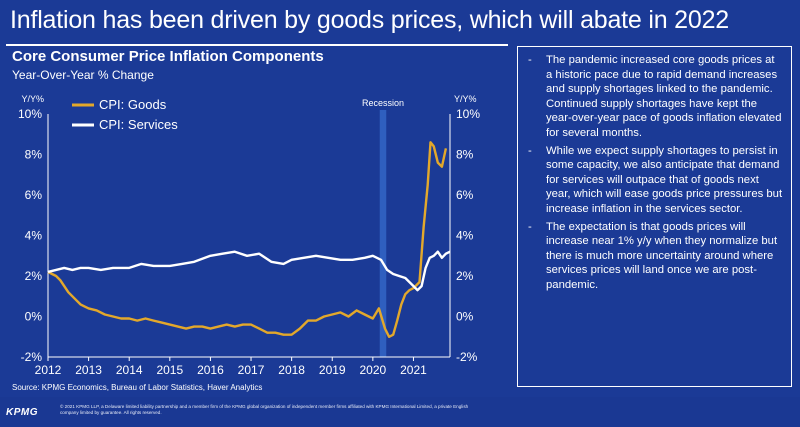 The height and width of the screenshot is (427, 800). What do you see at coordinates (34, 195) in the screenshot?
I see `y-tick-left: 6%` at bounding box center [34, 195].